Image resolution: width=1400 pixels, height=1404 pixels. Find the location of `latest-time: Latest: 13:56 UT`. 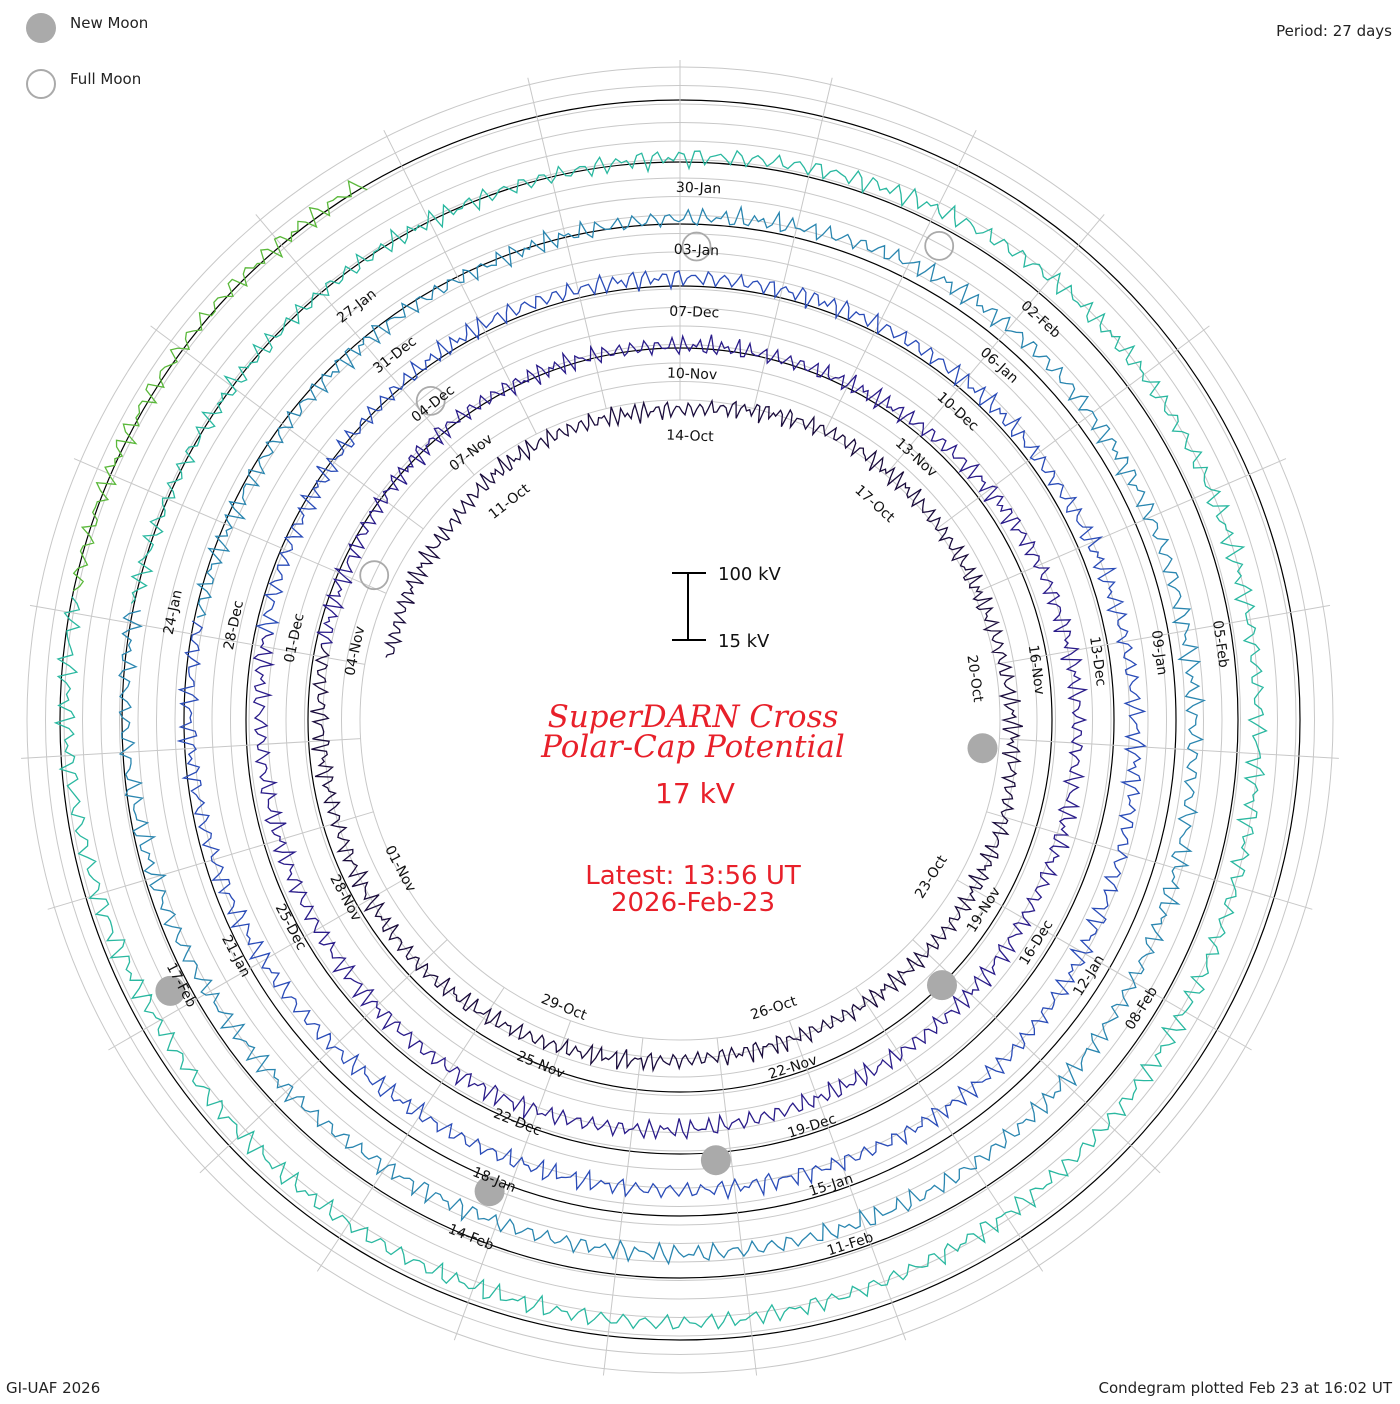

latest-time: Latest: 13:56 UT is located at coordinates (693, 876).